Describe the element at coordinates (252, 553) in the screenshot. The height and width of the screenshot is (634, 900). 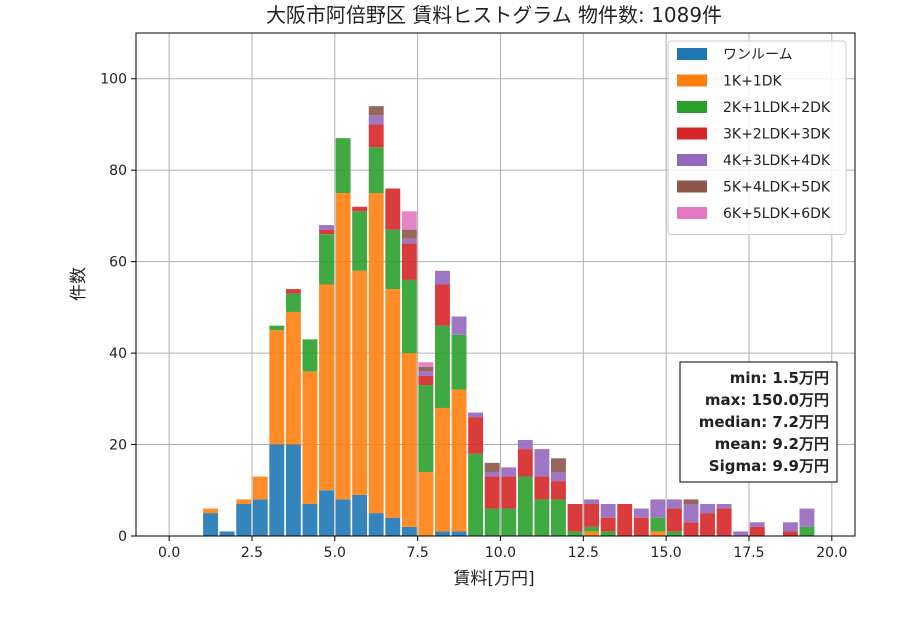
I see `x-tick-label: 2.5` at that location.